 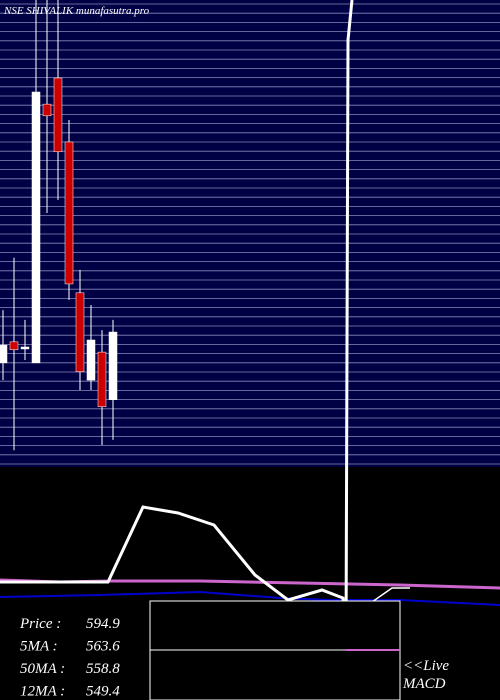 I want to click on live-label: <<Live, so click(x=426, y=666).